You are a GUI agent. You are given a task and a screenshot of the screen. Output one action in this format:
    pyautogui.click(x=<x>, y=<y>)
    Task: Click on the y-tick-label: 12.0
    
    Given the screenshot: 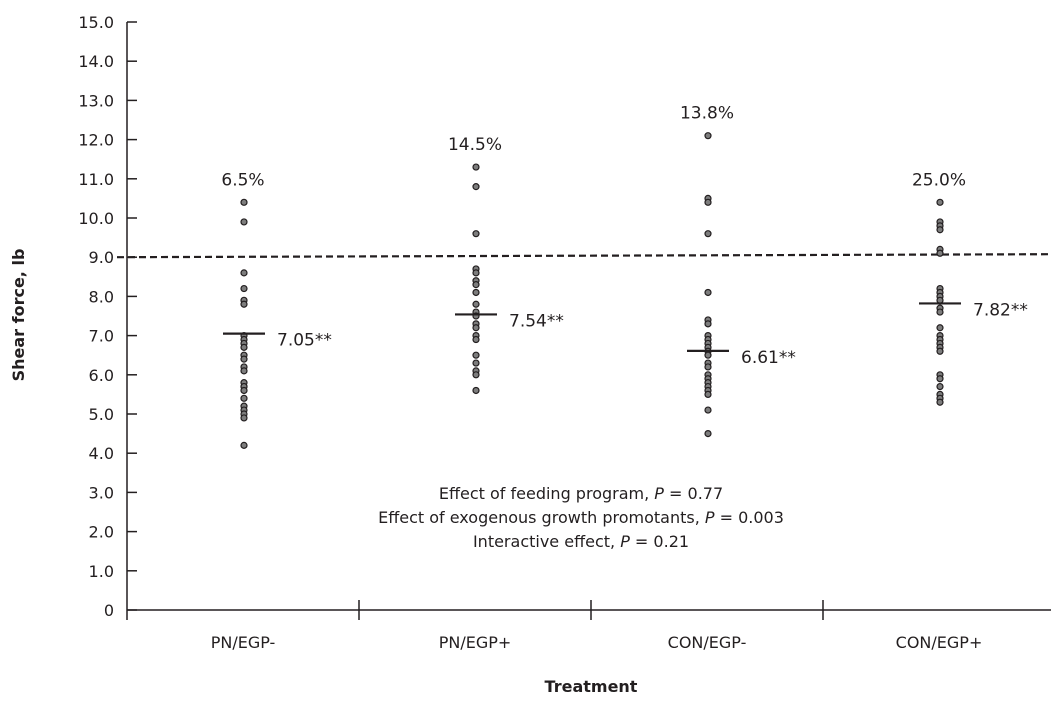 What is the action you would take?
    pyautogui.click(x=96, y=140)
    